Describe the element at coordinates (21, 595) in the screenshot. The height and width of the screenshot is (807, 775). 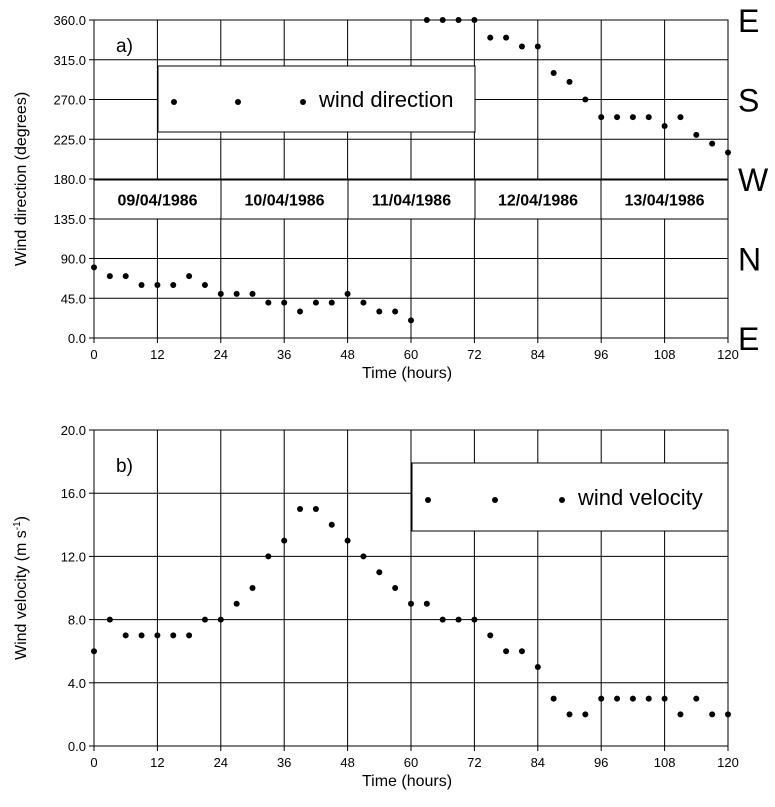
I see `y-axis-title-text: Wind velocity (m s` at that location.